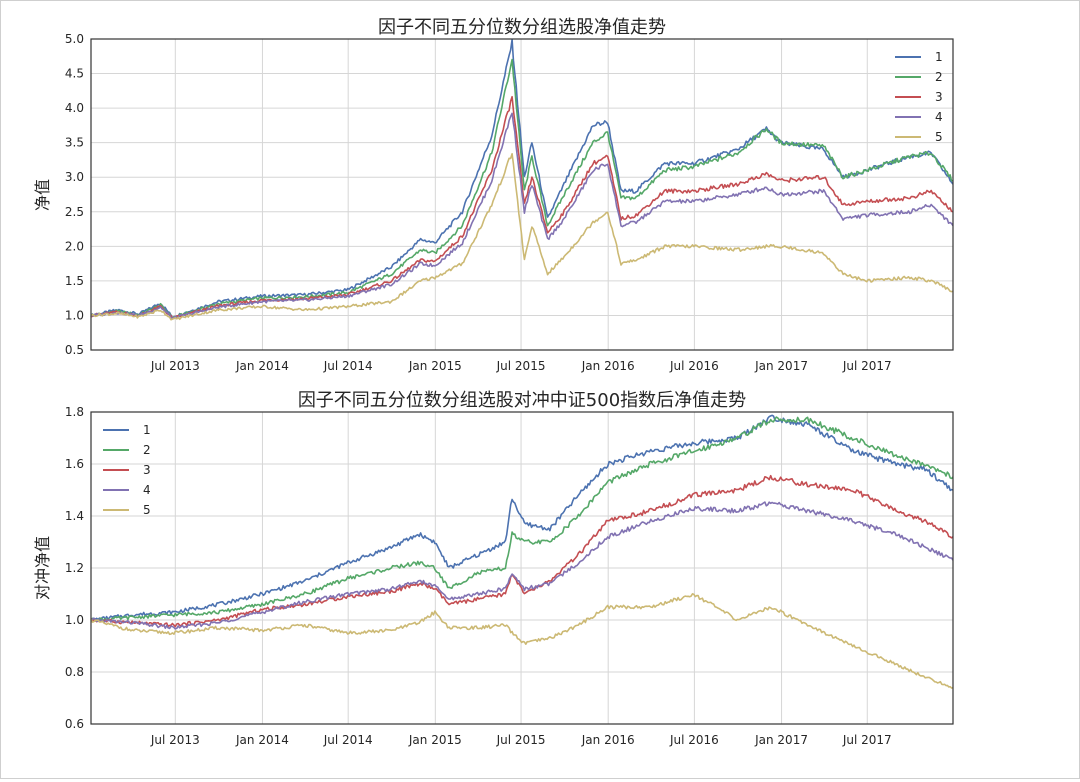 The height and width of the screenshot is (782, 1080). I want to click on y-tick-label: 0.5, so click(74, 350).